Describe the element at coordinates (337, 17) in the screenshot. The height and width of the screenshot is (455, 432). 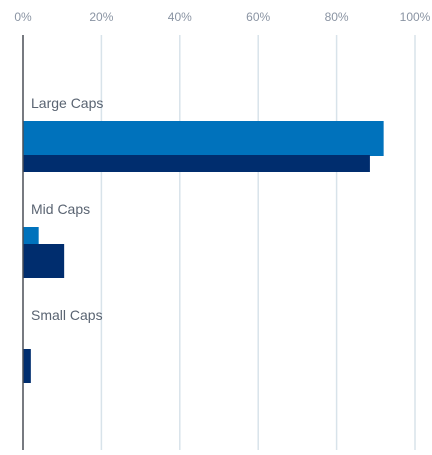
I see `x-tick-label: 80%` at that location.